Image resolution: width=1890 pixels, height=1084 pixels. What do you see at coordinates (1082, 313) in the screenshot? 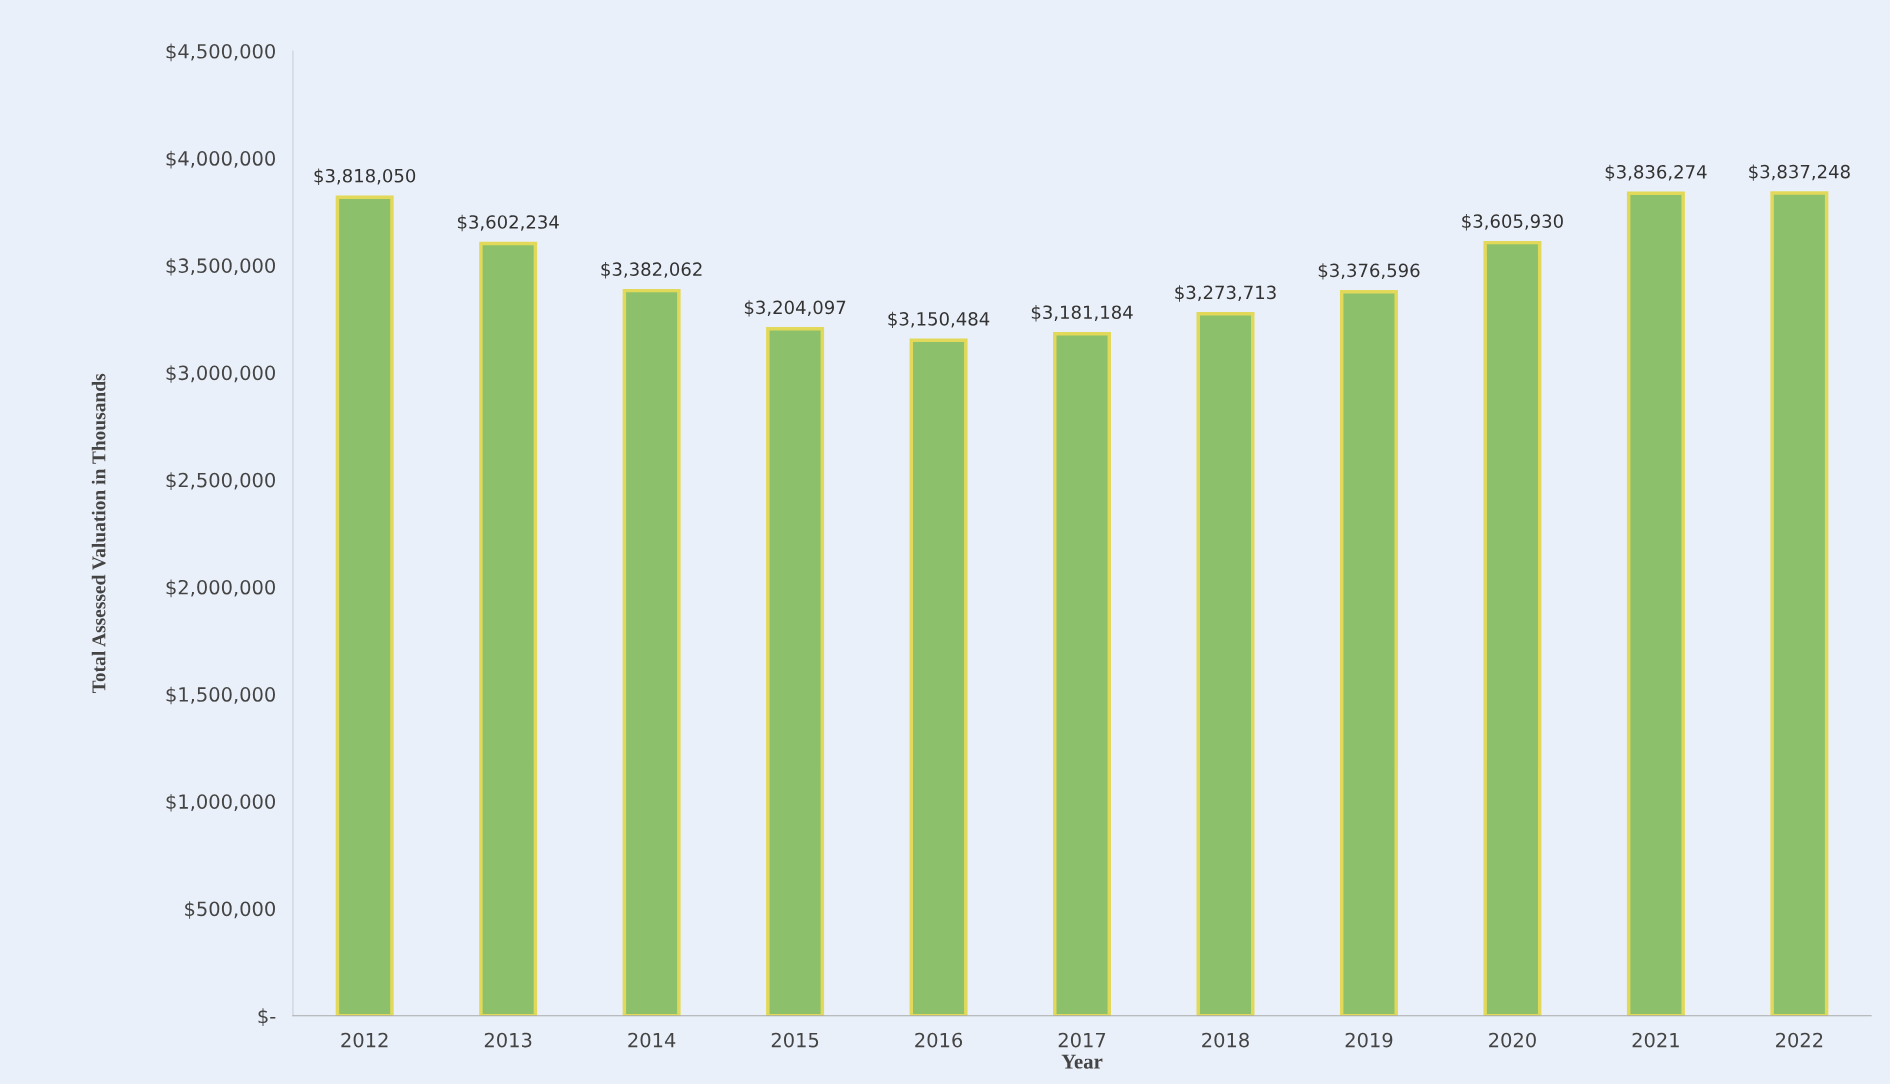
I see `data-label: $3,181,184` at bounding box center [1082, 313].